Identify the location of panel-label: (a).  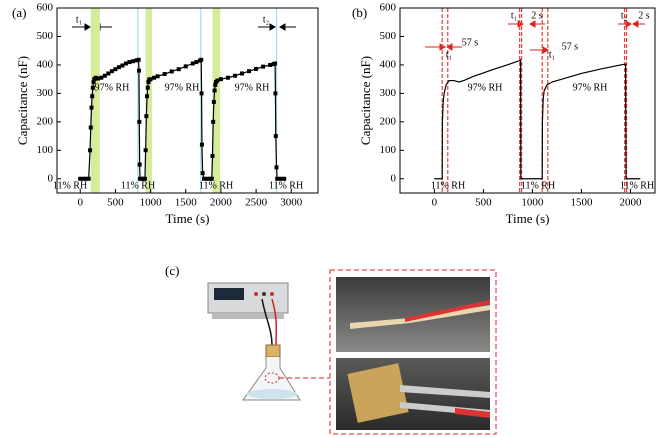
(19, 12).